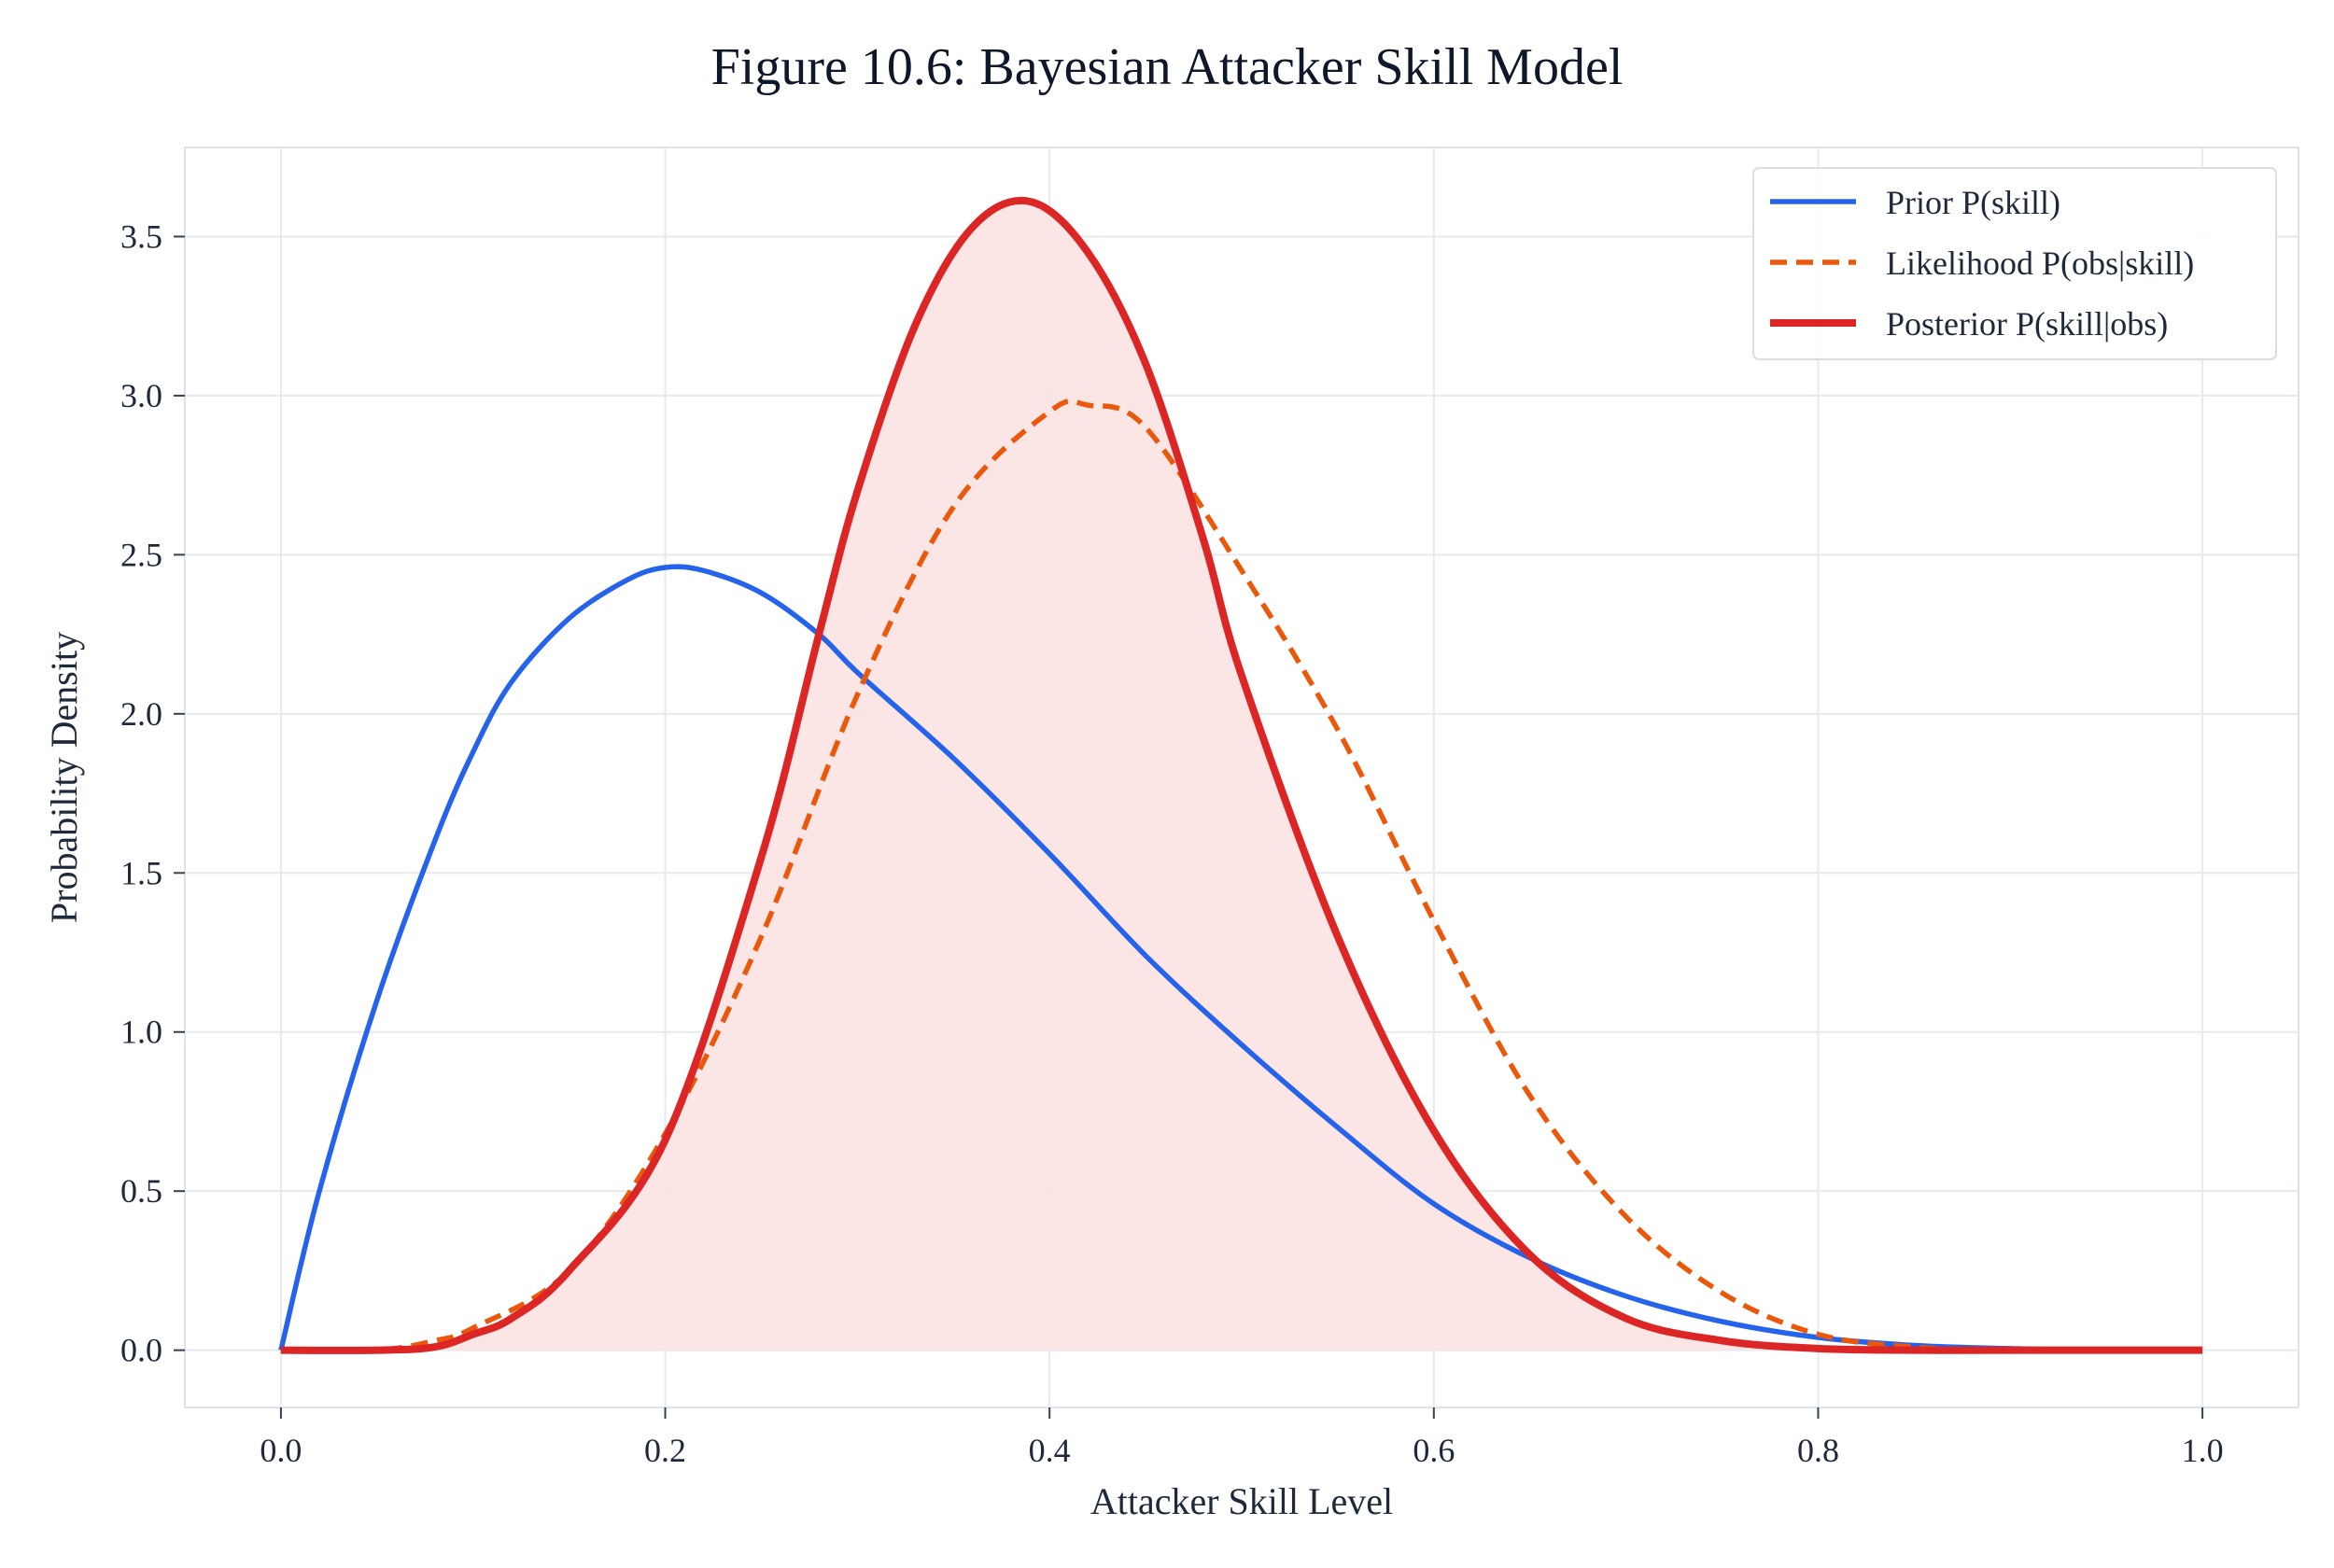 This screenshot has width=2334, height=1568. Describe the element at coordinates (141, 1191) in the screenshot. I see `y-tick-label: 0.5` at that location.